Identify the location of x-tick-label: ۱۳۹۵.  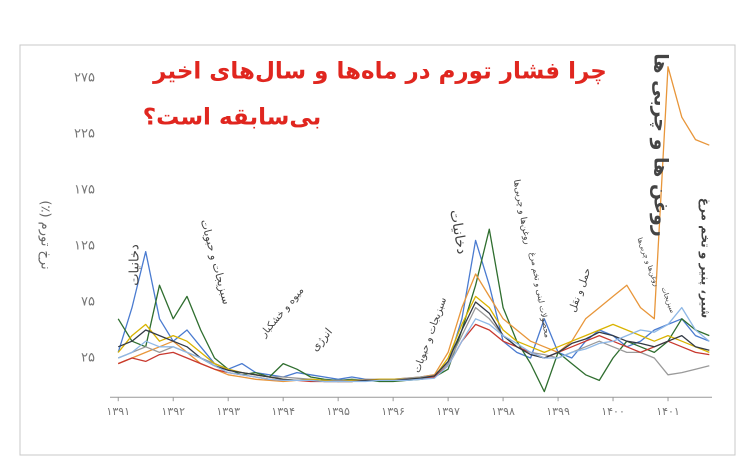
(338, 411).